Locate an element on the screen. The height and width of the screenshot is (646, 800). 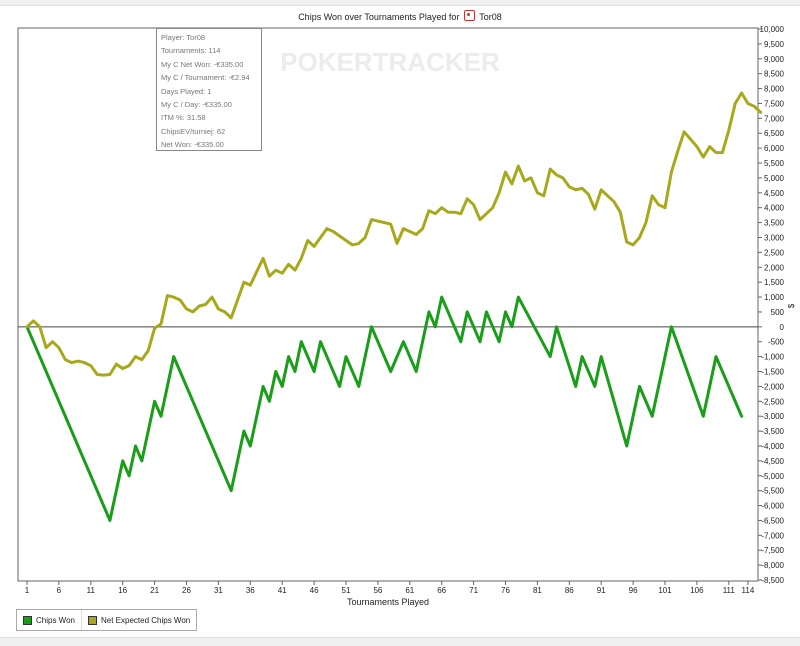
y-tick-label: -5,500 is located at coordinates (772, 491).